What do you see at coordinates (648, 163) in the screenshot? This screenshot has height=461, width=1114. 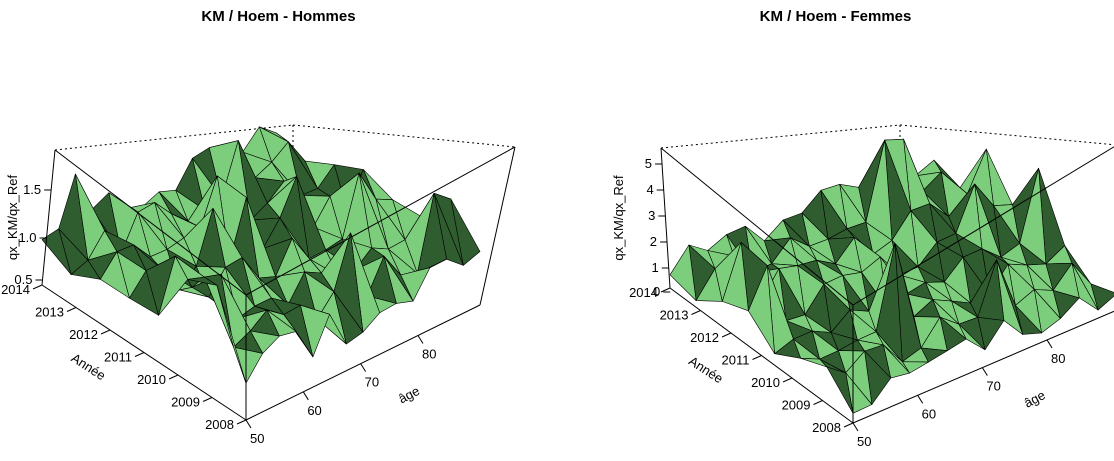 I see `z-tick-label: 5` at bounding box center [648, 163].